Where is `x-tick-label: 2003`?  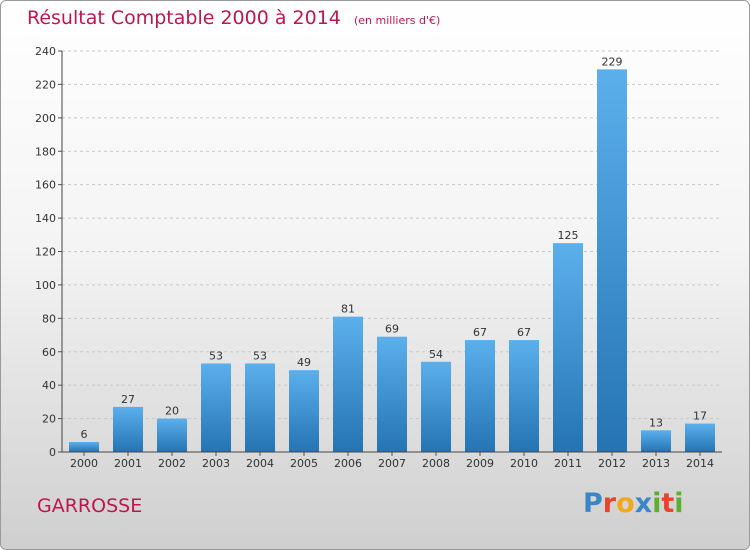 x-tick-label: 2003 is located at coordinates (216, 463).